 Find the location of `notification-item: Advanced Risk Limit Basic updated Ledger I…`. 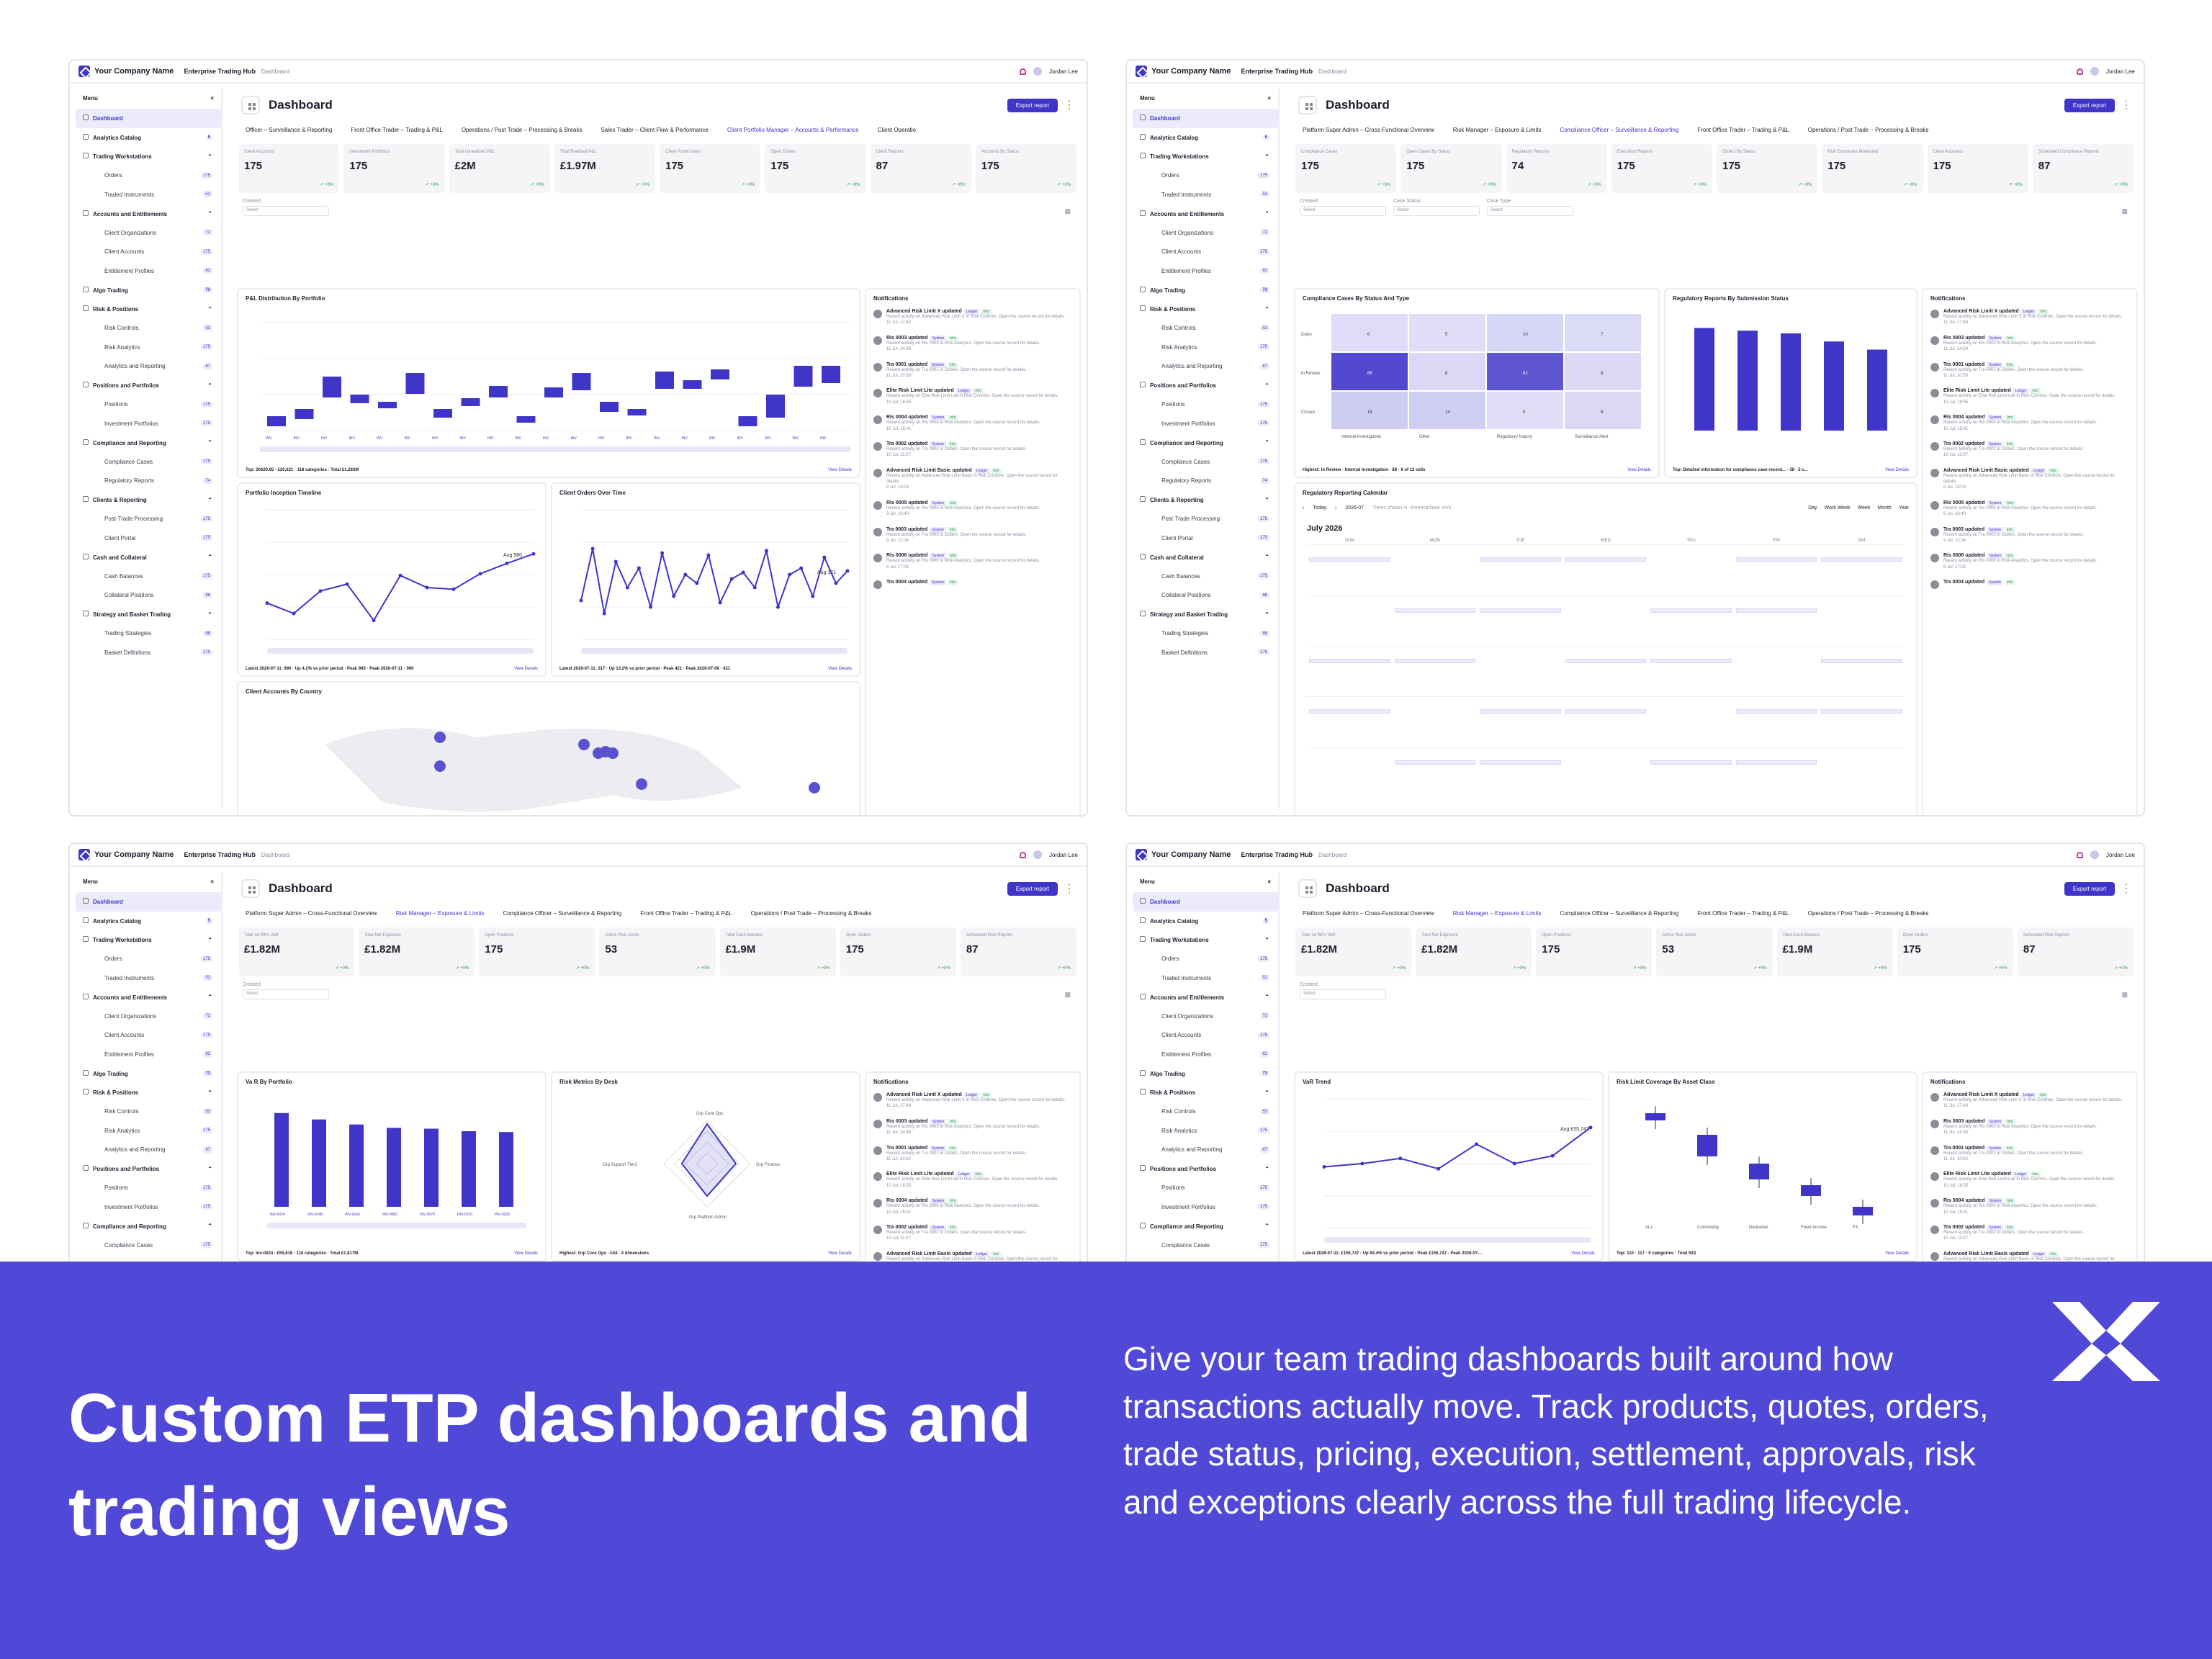

notification-item: Advanced Risk Limit Basic updated Ledger I… is located at coordinates (2029, 479).